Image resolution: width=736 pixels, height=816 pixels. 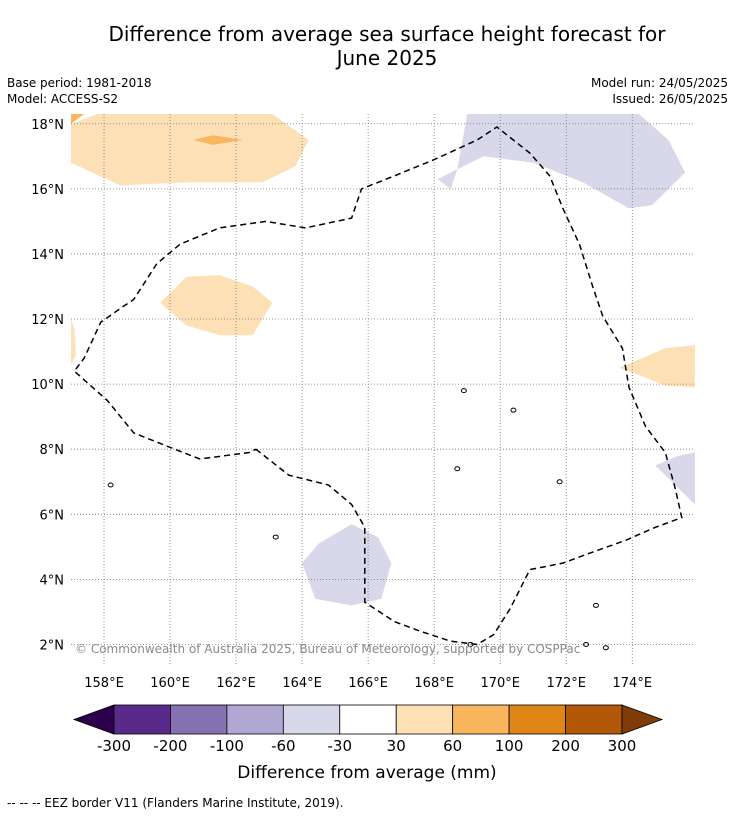 What do you see at coordinates (47, 320) in the screenshot?
I see `lat-tick-label-3: 12°N` at bounding box center [47, 320].